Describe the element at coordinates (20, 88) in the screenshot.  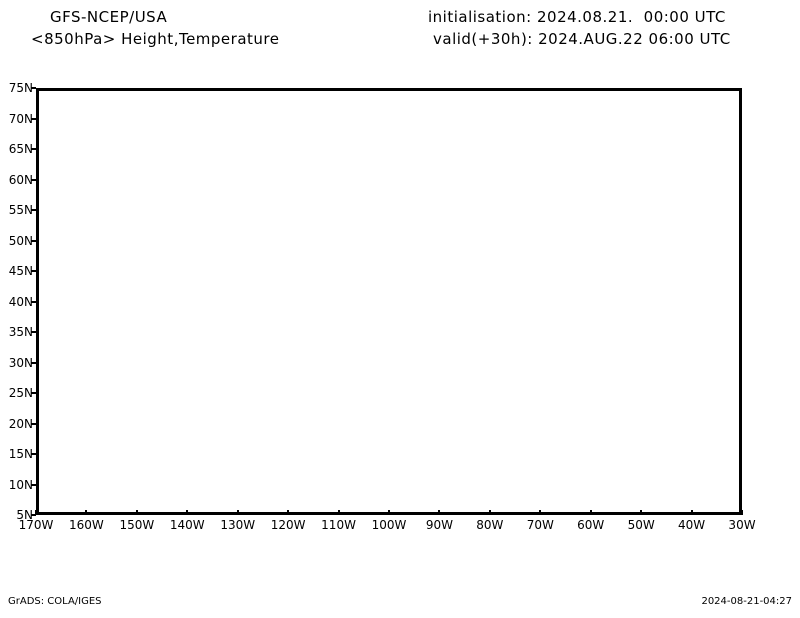
I see `y-tick-label: 75N` at that location.